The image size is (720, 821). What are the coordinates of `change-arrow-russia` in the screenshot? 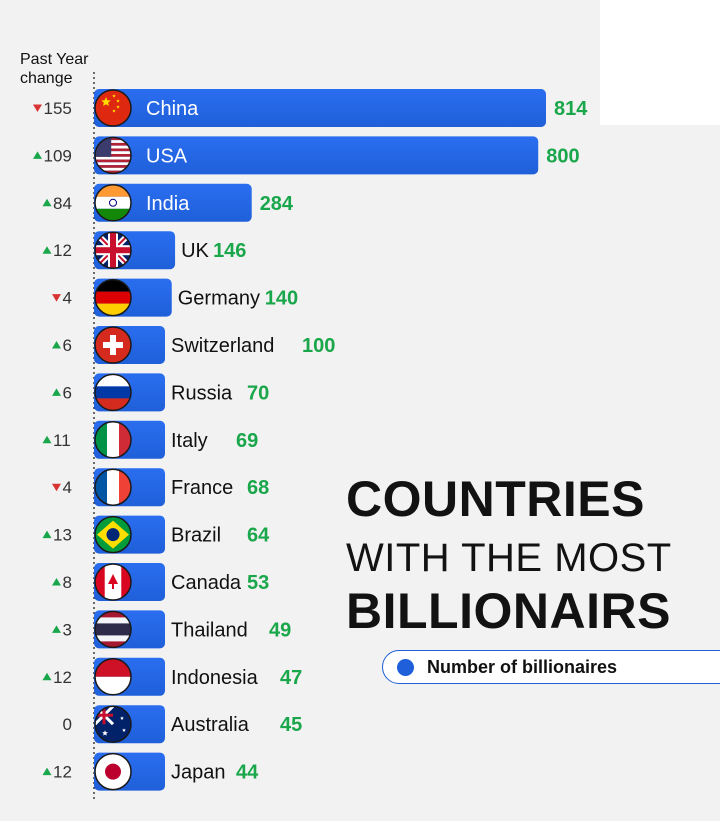 It's located at (56, 392).